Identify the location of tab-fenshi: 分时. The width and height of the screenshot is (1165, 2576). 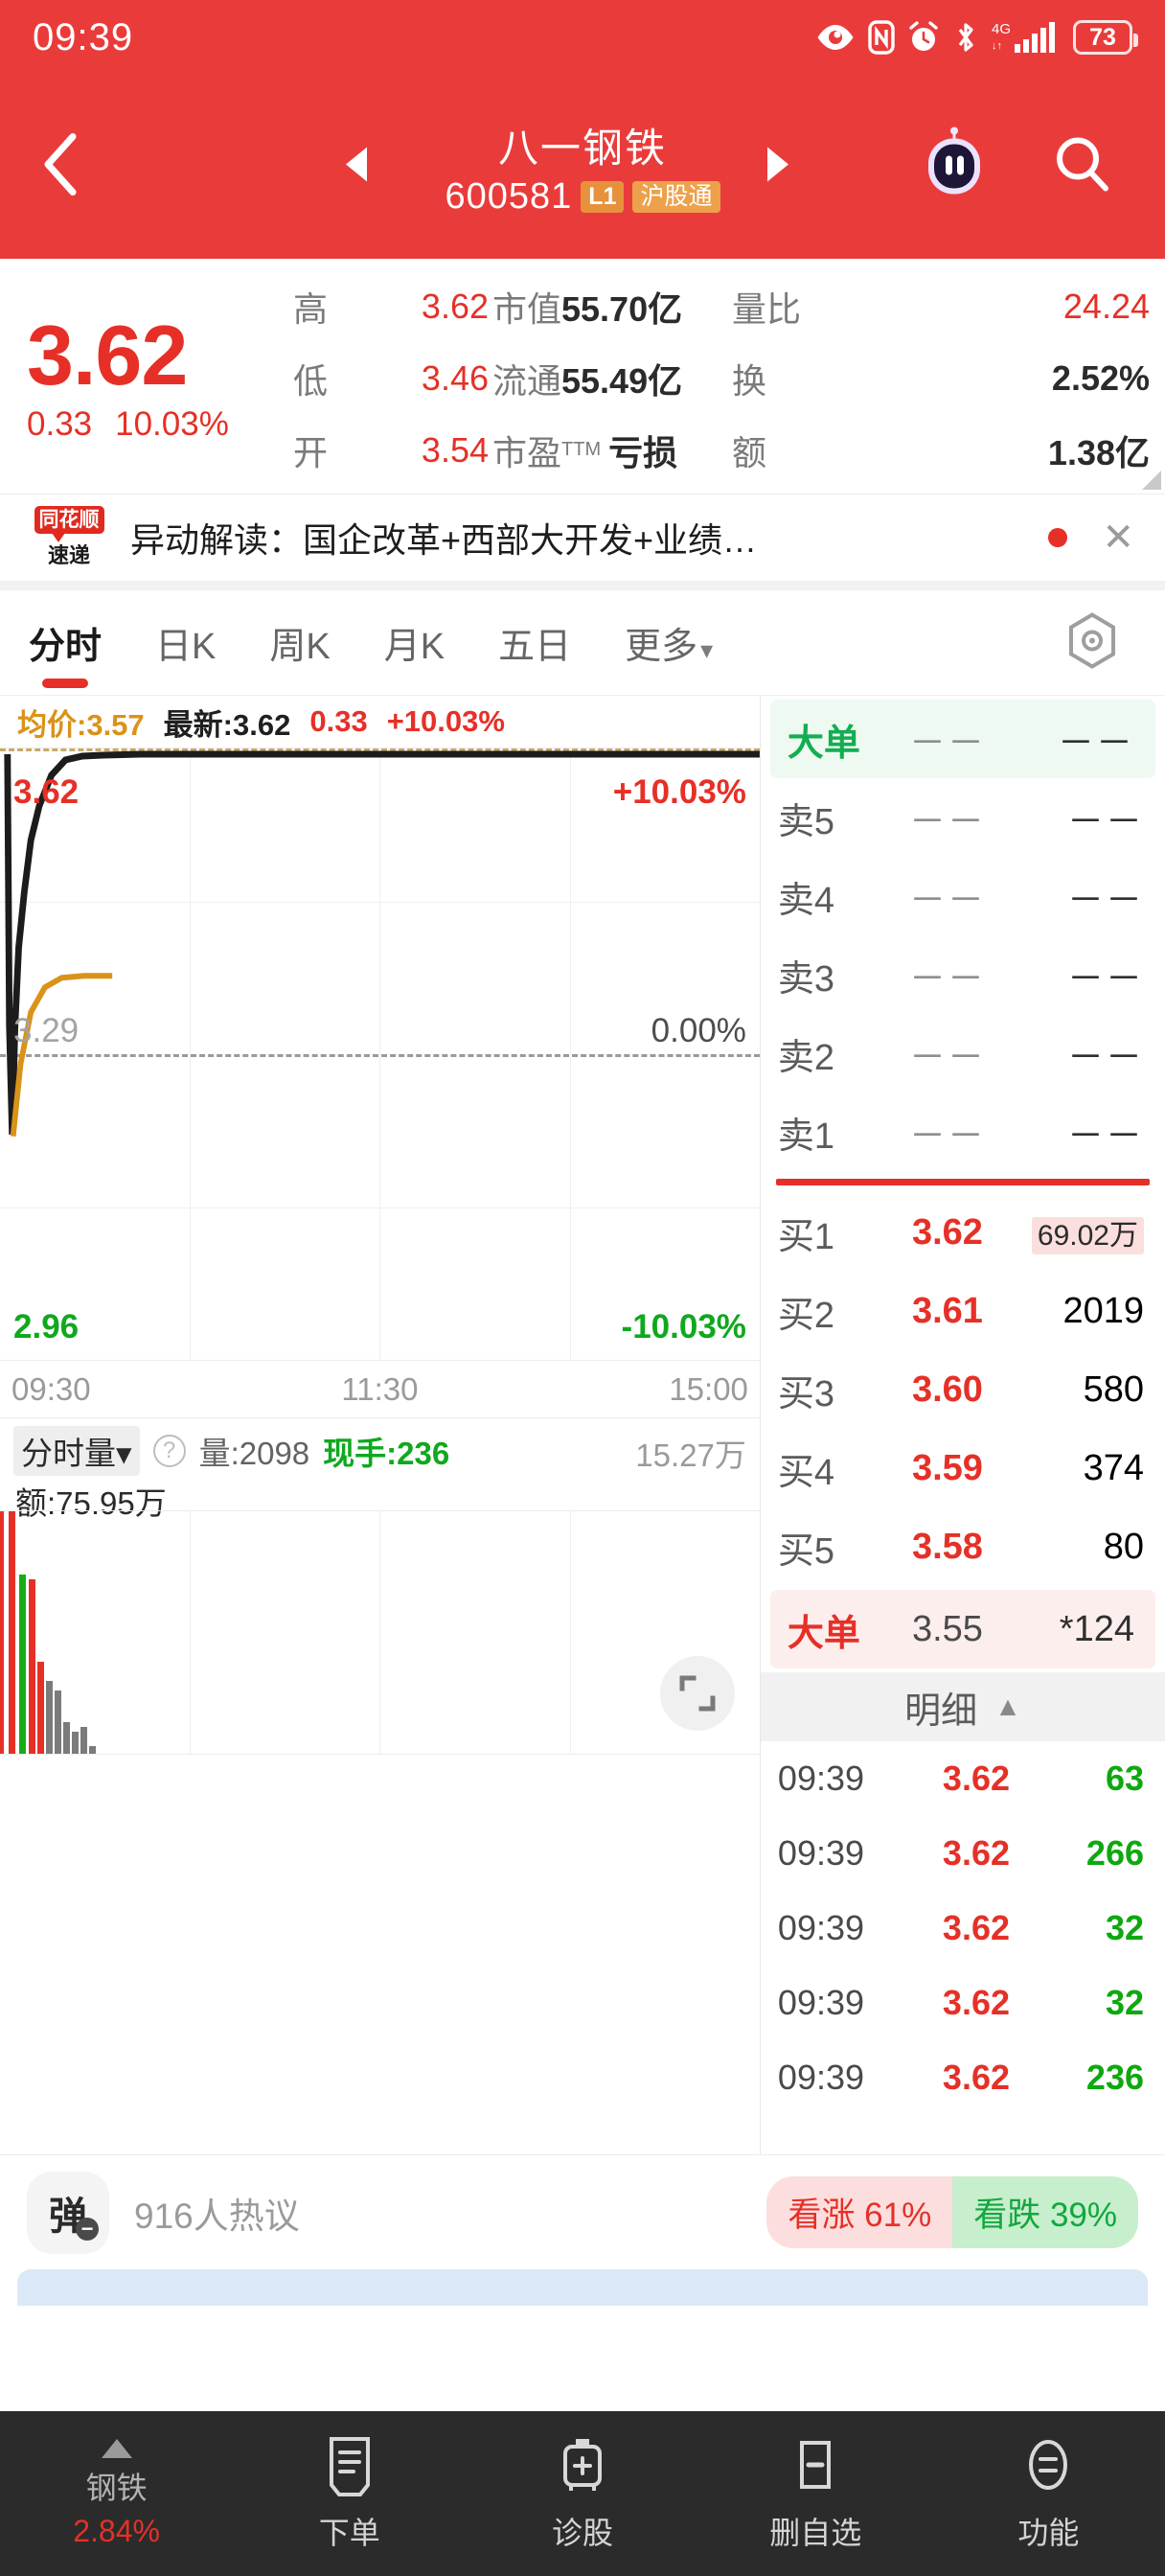
(65, 642).